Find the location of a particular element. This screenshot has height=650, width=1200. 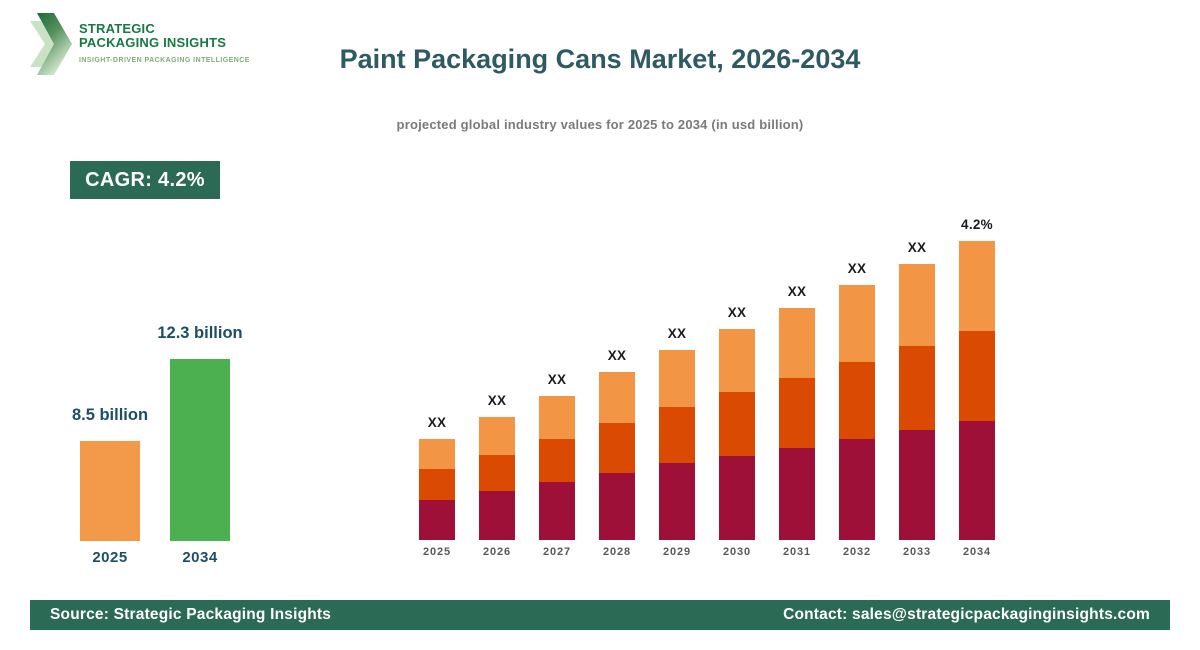

logo-name-line2: PACKAGING INSIGHTS is located at coordinates (153, 42).